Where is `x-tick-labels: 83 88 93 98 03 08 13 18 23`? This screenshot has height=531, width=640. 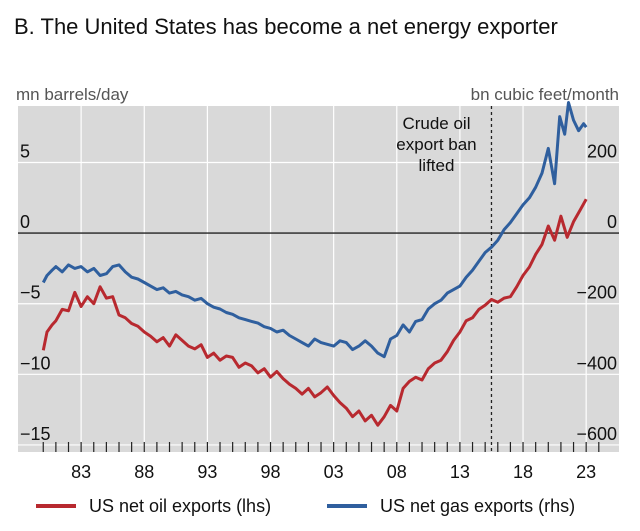
x-tick-labels: 83 88 93 98 03 08 13 18 23 is located at coordinates (333, 472).